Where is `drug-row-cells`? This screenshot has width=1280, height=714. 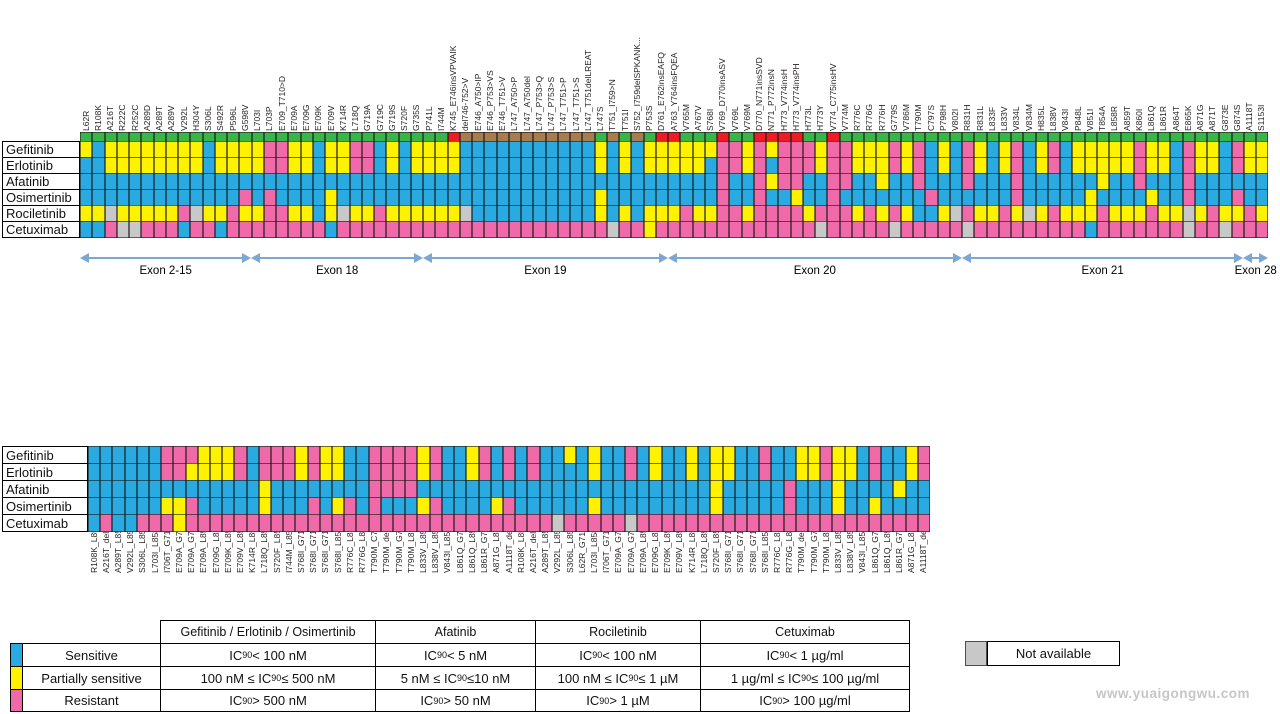 drug-row-cells is located at coordinates (509, 523).